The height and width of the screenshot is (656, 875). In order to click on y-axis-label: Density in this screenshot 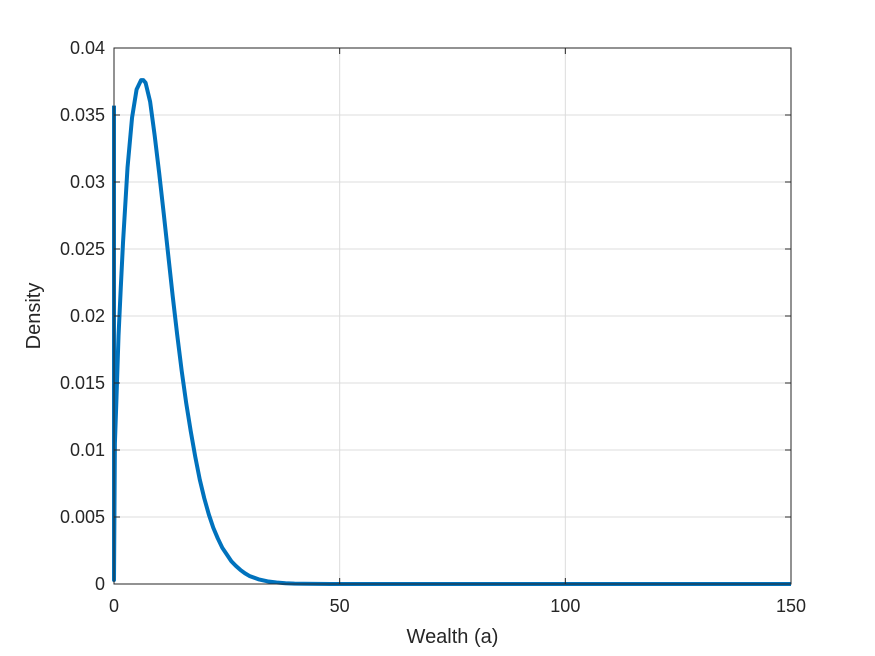, I will do `click(34, 316)`.